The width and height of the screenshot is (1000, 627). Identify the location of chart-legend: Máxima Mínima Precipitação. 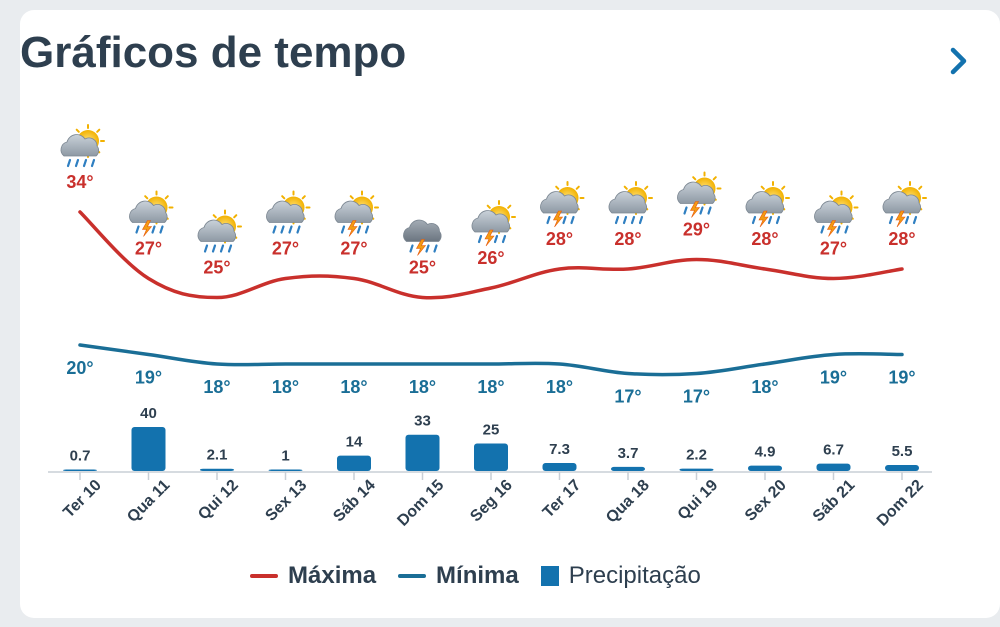
(475, 576).